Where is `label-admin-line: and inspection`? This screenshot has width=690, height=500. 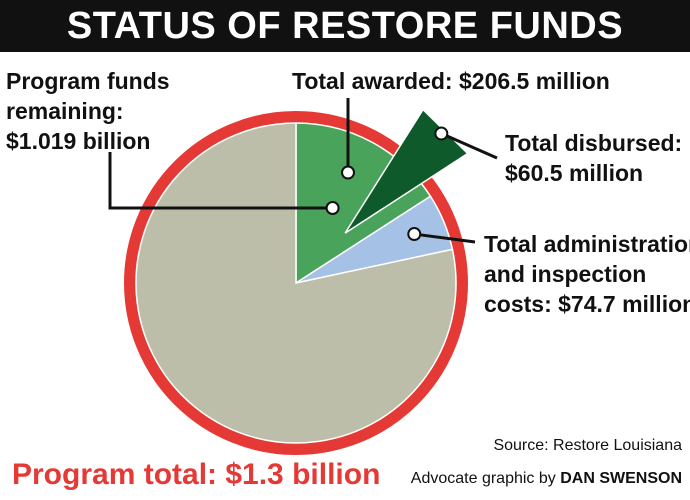 label-admin-line: and inspection is located at coordinates (565, 274).